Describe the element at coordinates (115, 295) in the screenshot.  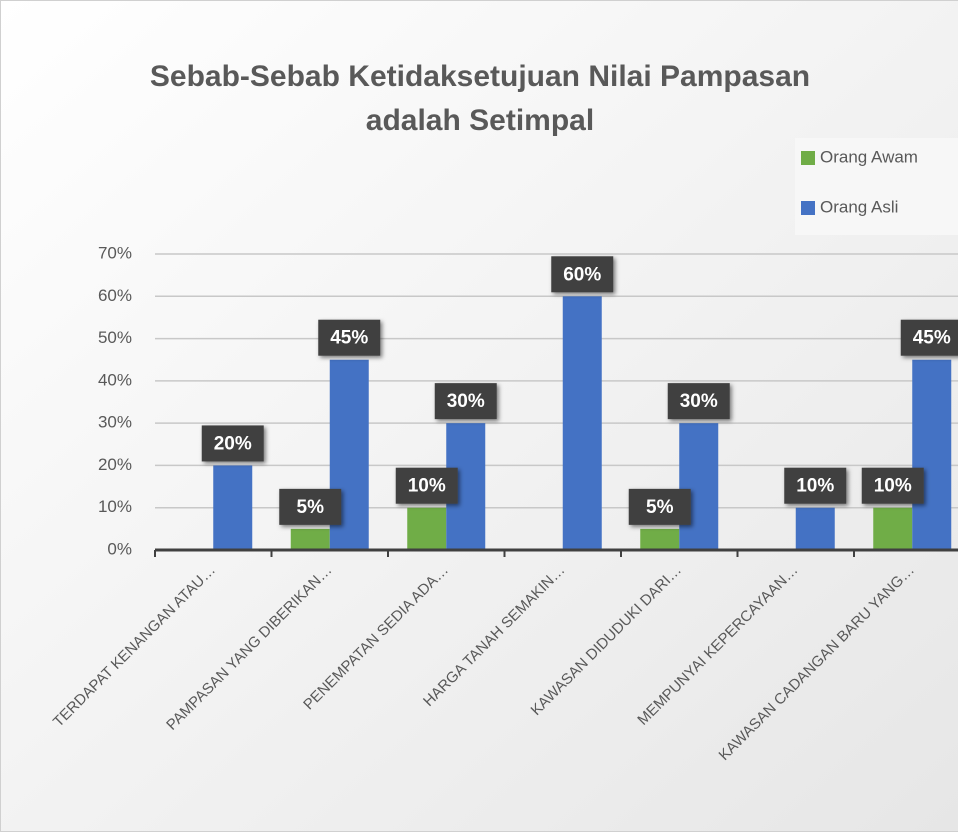
I see `y-tick-label: 60%` at that location.